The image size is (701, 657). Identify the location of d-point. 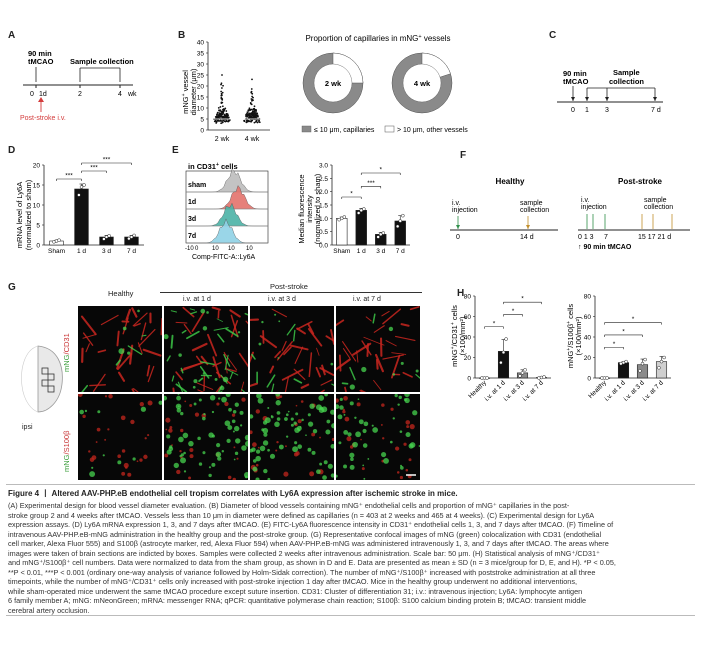
(131, 237).